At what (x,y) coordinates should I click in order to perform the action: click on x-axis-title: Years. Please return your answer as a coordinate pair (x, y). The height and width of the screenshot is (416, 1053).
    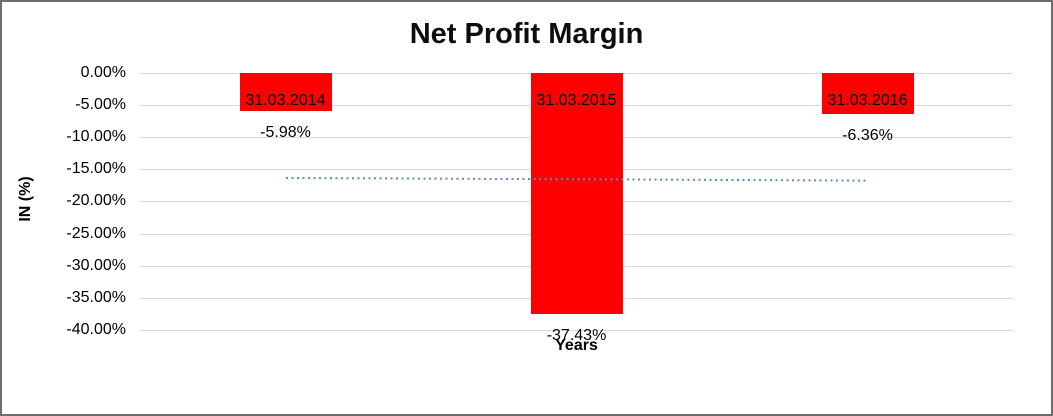
    Looking at the image, I should click on (576, 345).